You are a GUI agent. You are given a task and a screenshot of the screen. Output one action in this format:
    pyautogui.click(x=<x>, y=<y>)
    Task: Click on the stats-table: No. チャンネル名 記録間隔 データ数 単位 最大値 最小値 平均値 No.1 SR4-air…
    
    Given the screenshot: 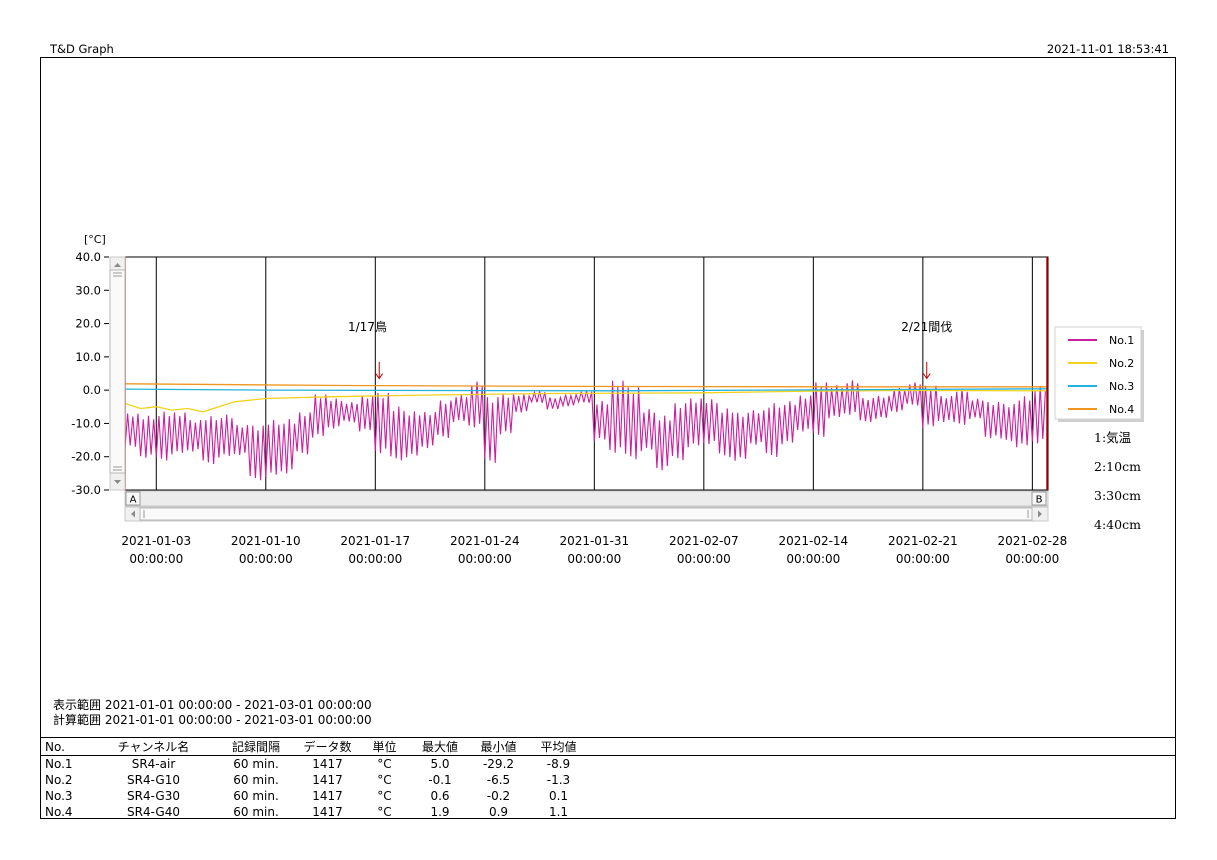 What is the action you would take?
    pyautogui.click(x=608, y=778)
    